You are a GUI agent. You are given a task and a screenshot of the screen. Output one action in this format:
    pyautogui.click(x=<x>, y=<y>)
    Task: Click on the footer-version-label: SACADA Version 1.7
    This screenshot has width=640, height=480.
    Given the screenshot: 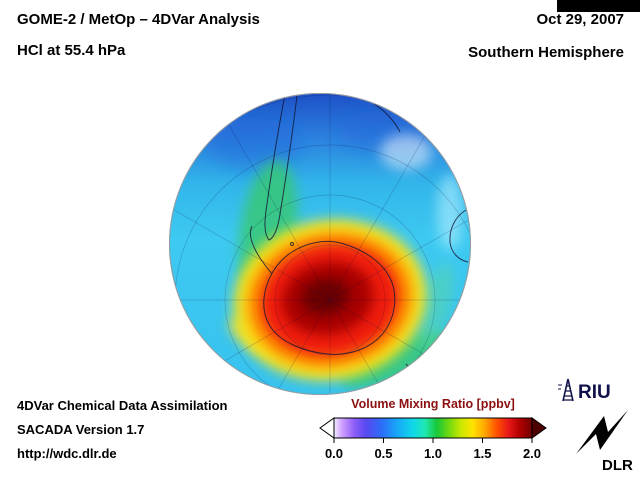 What is the action you would take?
    pyautogui.click(x=81, y=429)
    